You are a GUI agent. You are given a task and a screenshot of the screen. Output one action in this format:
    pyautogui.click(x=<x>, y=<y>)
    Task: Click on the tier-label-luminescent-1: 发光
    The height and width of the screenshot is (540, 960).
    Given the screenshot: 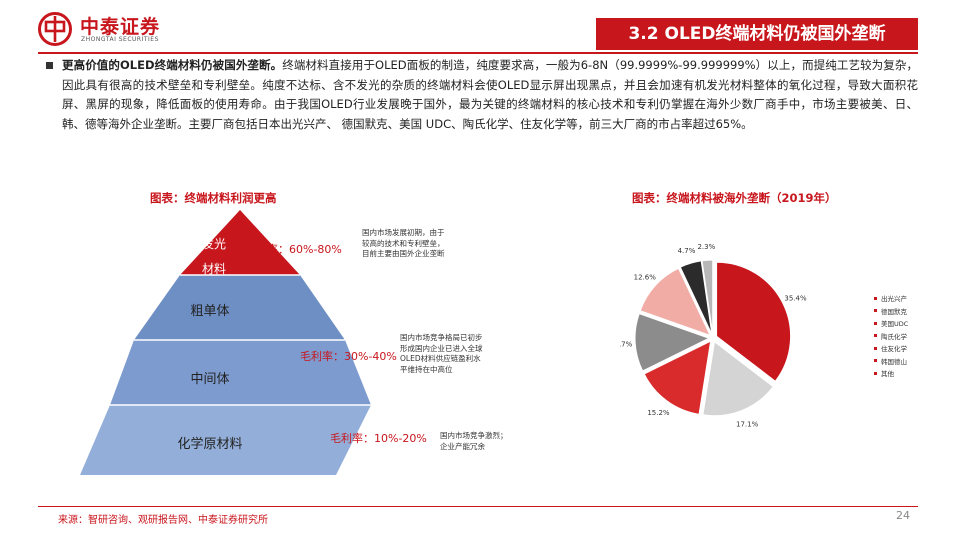 What is the action you would take?
    pyautogui.click(x=213, y=244)
    